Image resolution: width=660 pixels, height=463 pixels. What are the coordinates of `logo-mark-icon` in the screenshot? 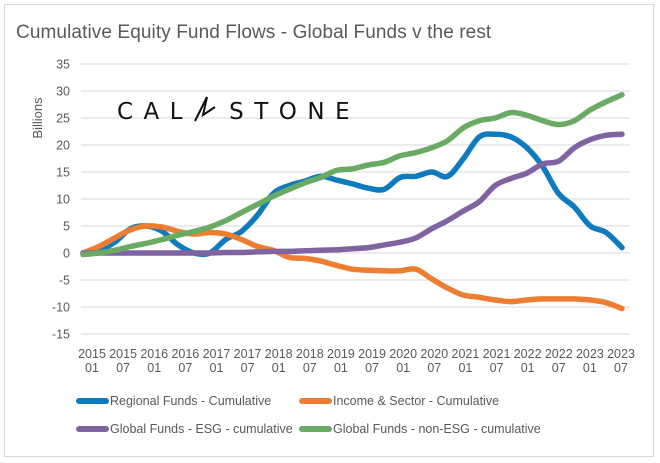 It's located at (205, 109).